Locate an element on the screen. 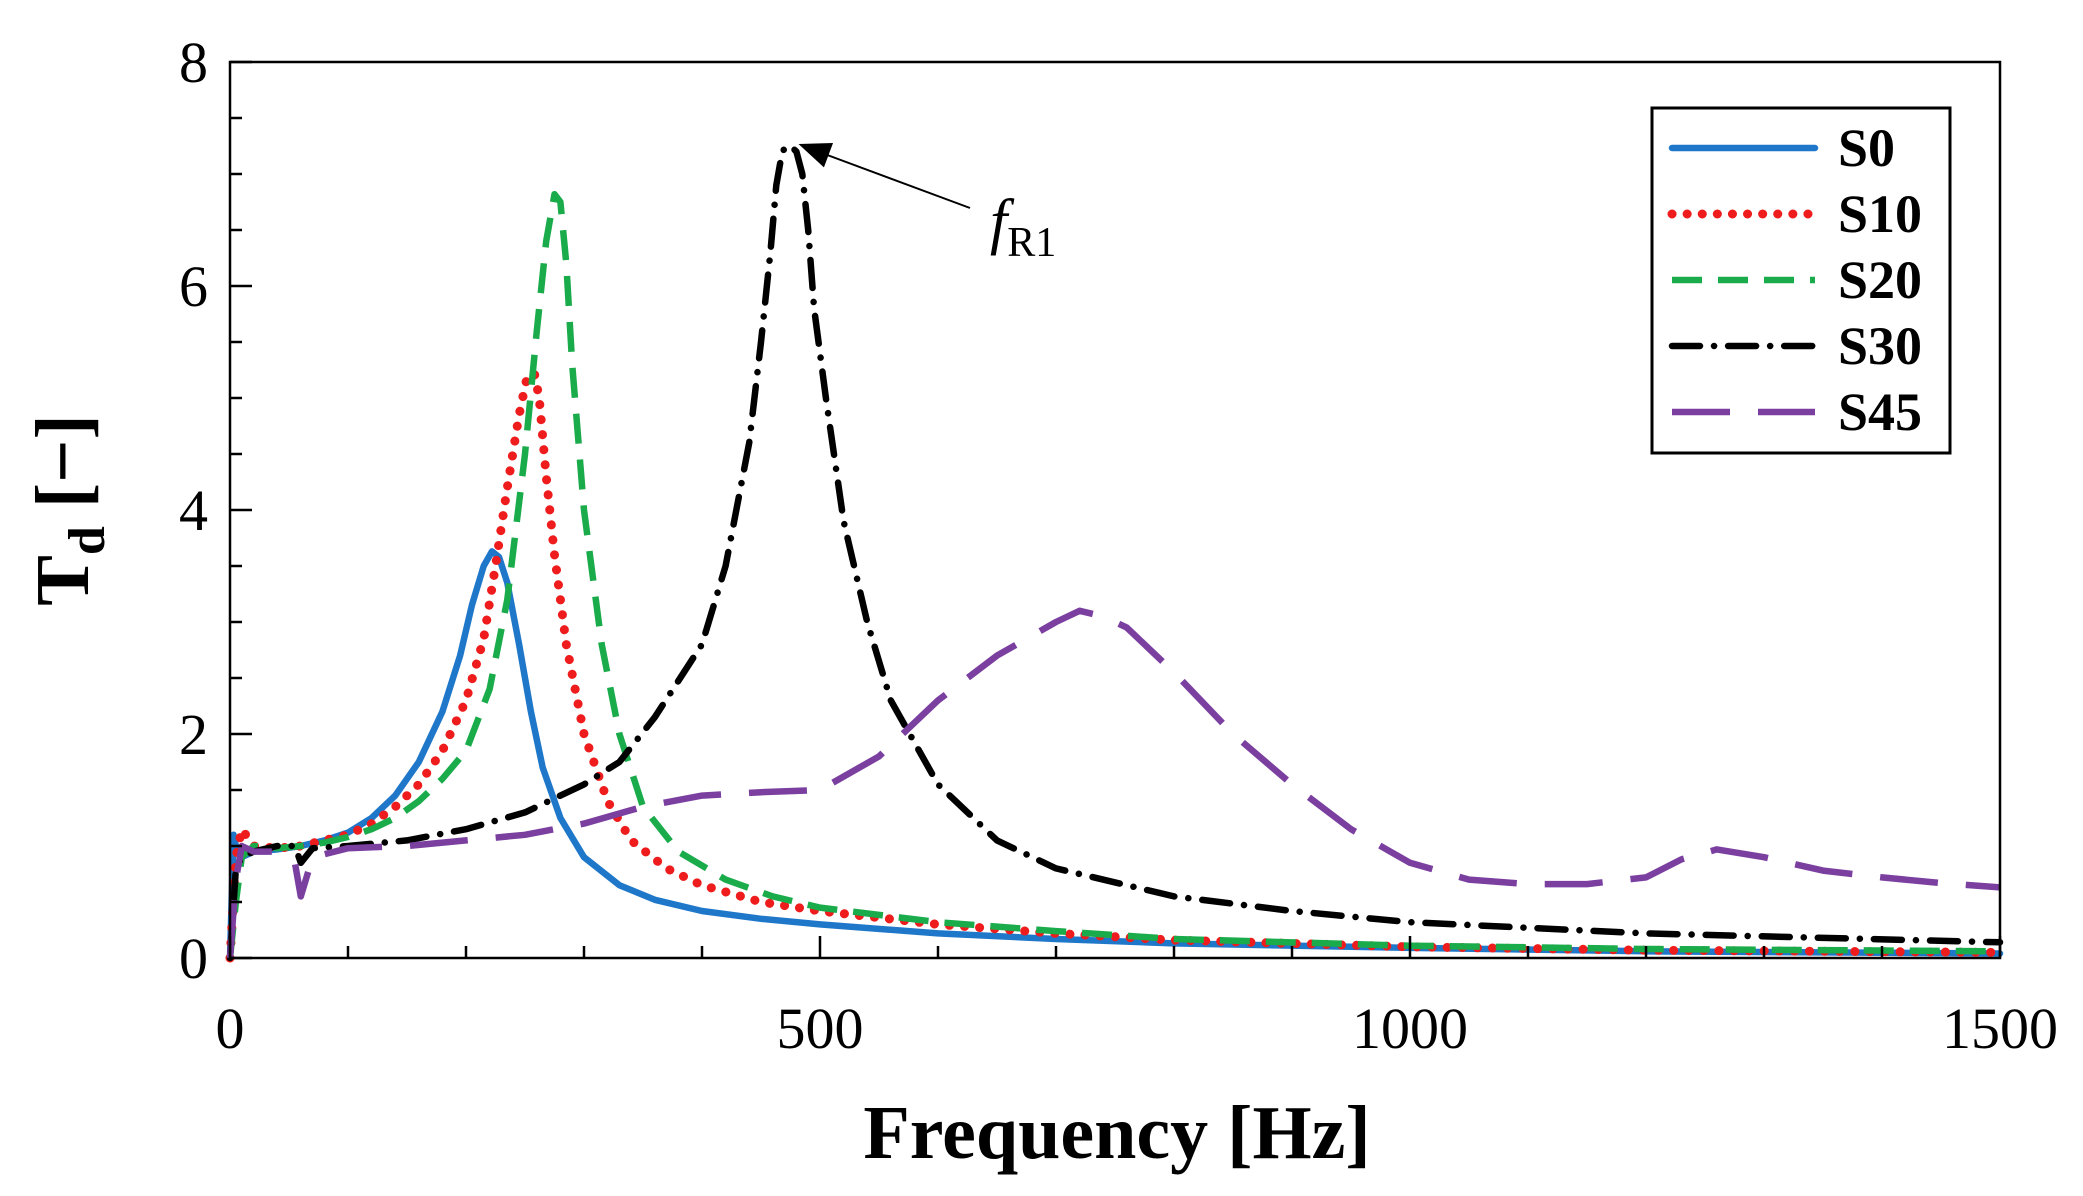  annotation-arrowhead is located at coordinates (816, 155).